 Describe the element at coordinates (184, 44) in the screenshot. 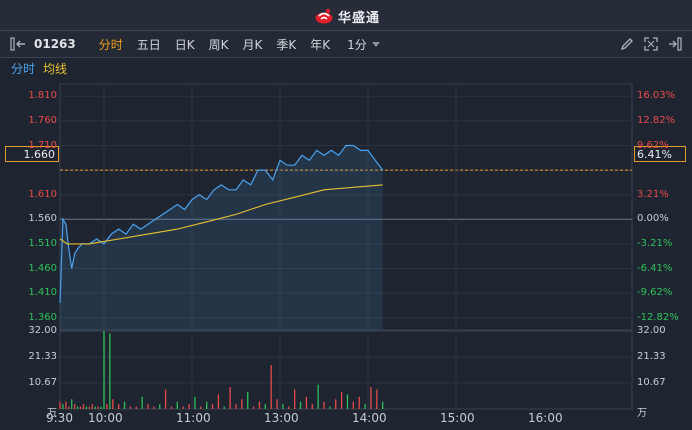

I see `tab-period-2: 日K` at that location.